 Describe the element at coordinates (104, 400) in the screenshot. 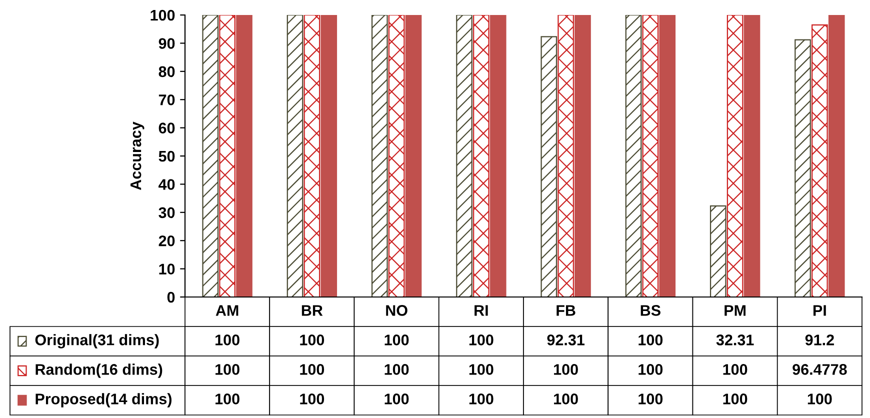

I see `legend-label: Proposed(14 dims)` at that location.